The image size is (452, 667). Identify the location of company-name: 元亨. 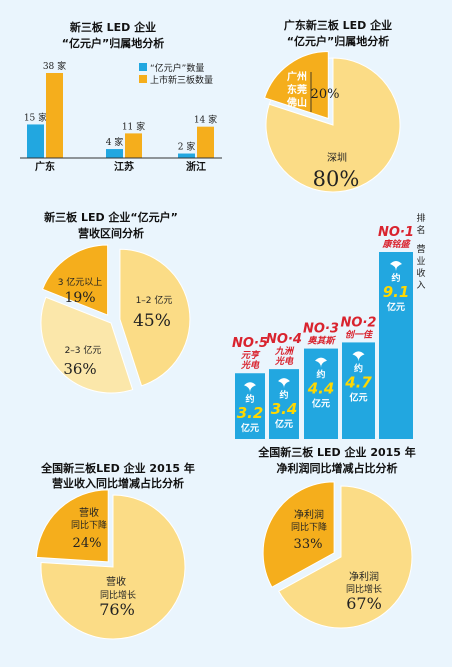
(251, 355).